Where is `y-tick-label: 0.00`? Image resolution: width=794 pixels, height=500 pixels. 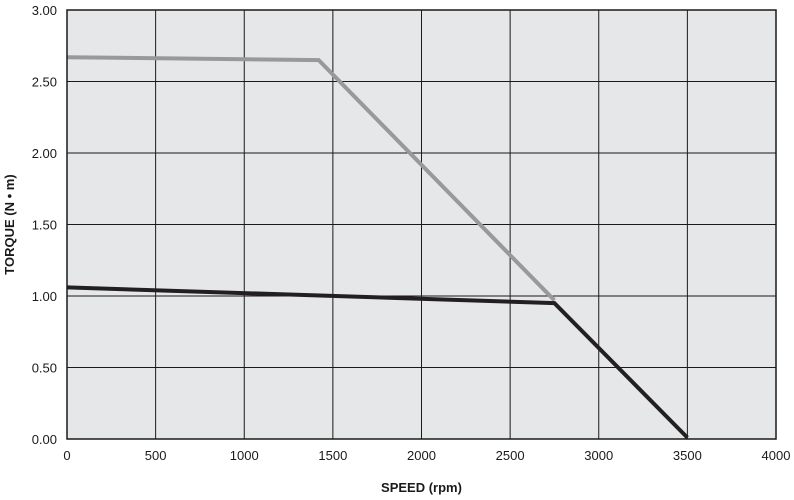 y-tick-label: 0.00 is located at coordinates (44, 439).